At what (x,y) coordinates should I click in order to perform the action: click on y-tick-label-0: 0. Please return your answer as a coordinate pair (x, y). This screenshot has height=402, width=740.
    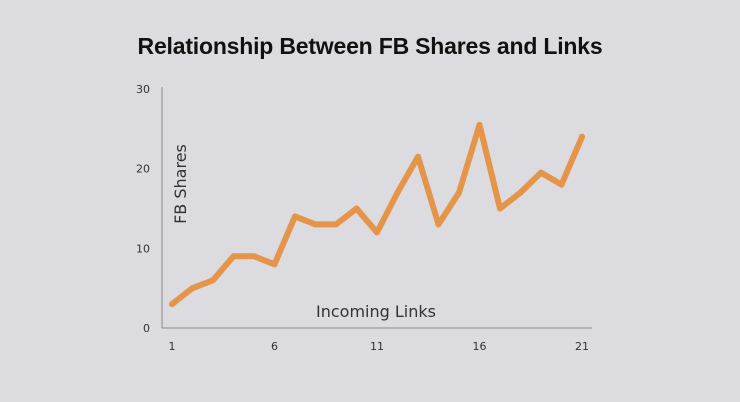
    Looking at the image, I should click on (146, 328).